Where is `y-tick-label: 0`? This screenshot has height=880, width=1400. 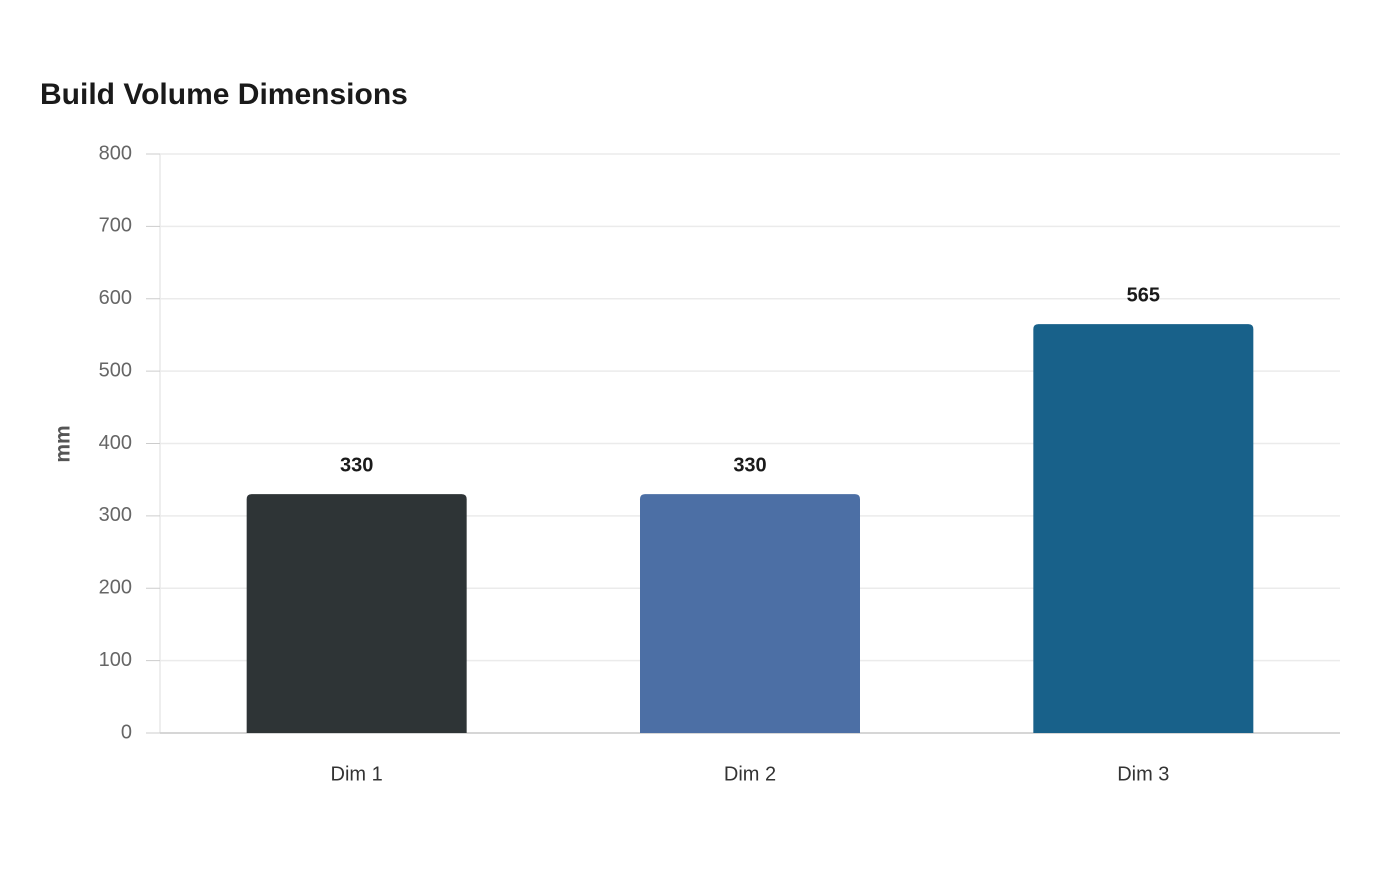
y-tick-label: 0 is located at coordinates (126, 732).